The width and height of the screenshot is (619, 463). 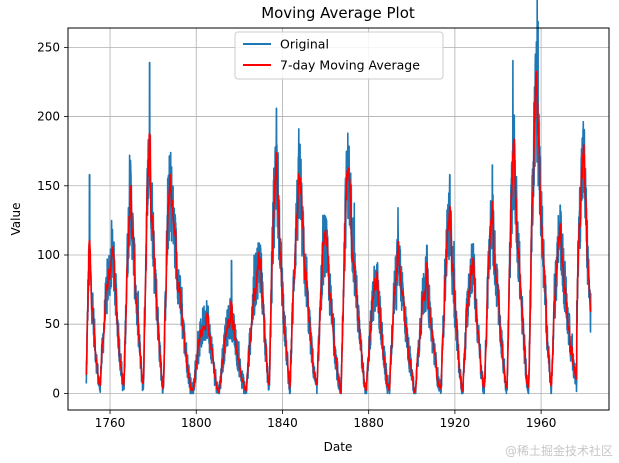 I want to click on x-tick-label: 1880, so click(x=368, y=423).